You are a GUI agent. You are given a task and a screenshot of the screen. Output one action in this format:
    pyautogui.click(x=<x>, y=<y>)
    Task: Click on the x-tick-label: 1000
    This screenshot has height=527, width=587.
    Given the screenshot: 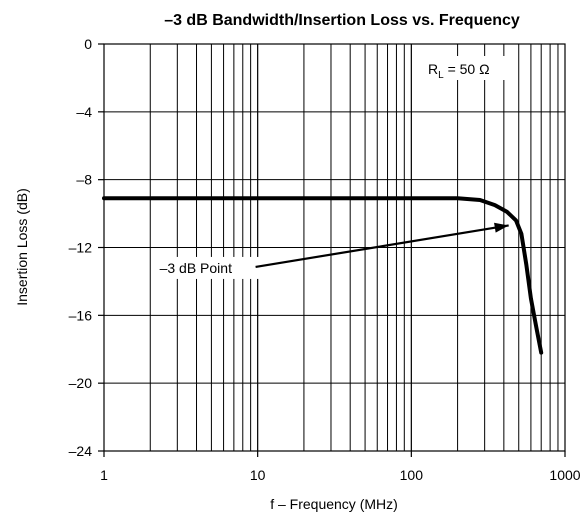 What is the action you would take?
    pyautogui.click(x=564, y=475)
    